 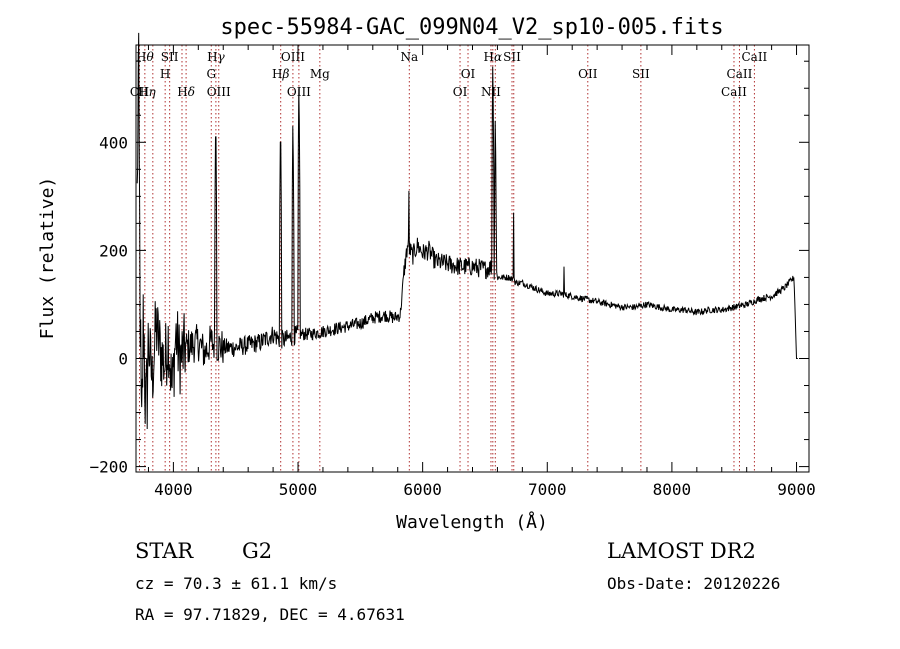 What do you see at coordinates (152, 92) in the screenshot?
I see `greek-subscript: η` at bounding box center [152, 92].